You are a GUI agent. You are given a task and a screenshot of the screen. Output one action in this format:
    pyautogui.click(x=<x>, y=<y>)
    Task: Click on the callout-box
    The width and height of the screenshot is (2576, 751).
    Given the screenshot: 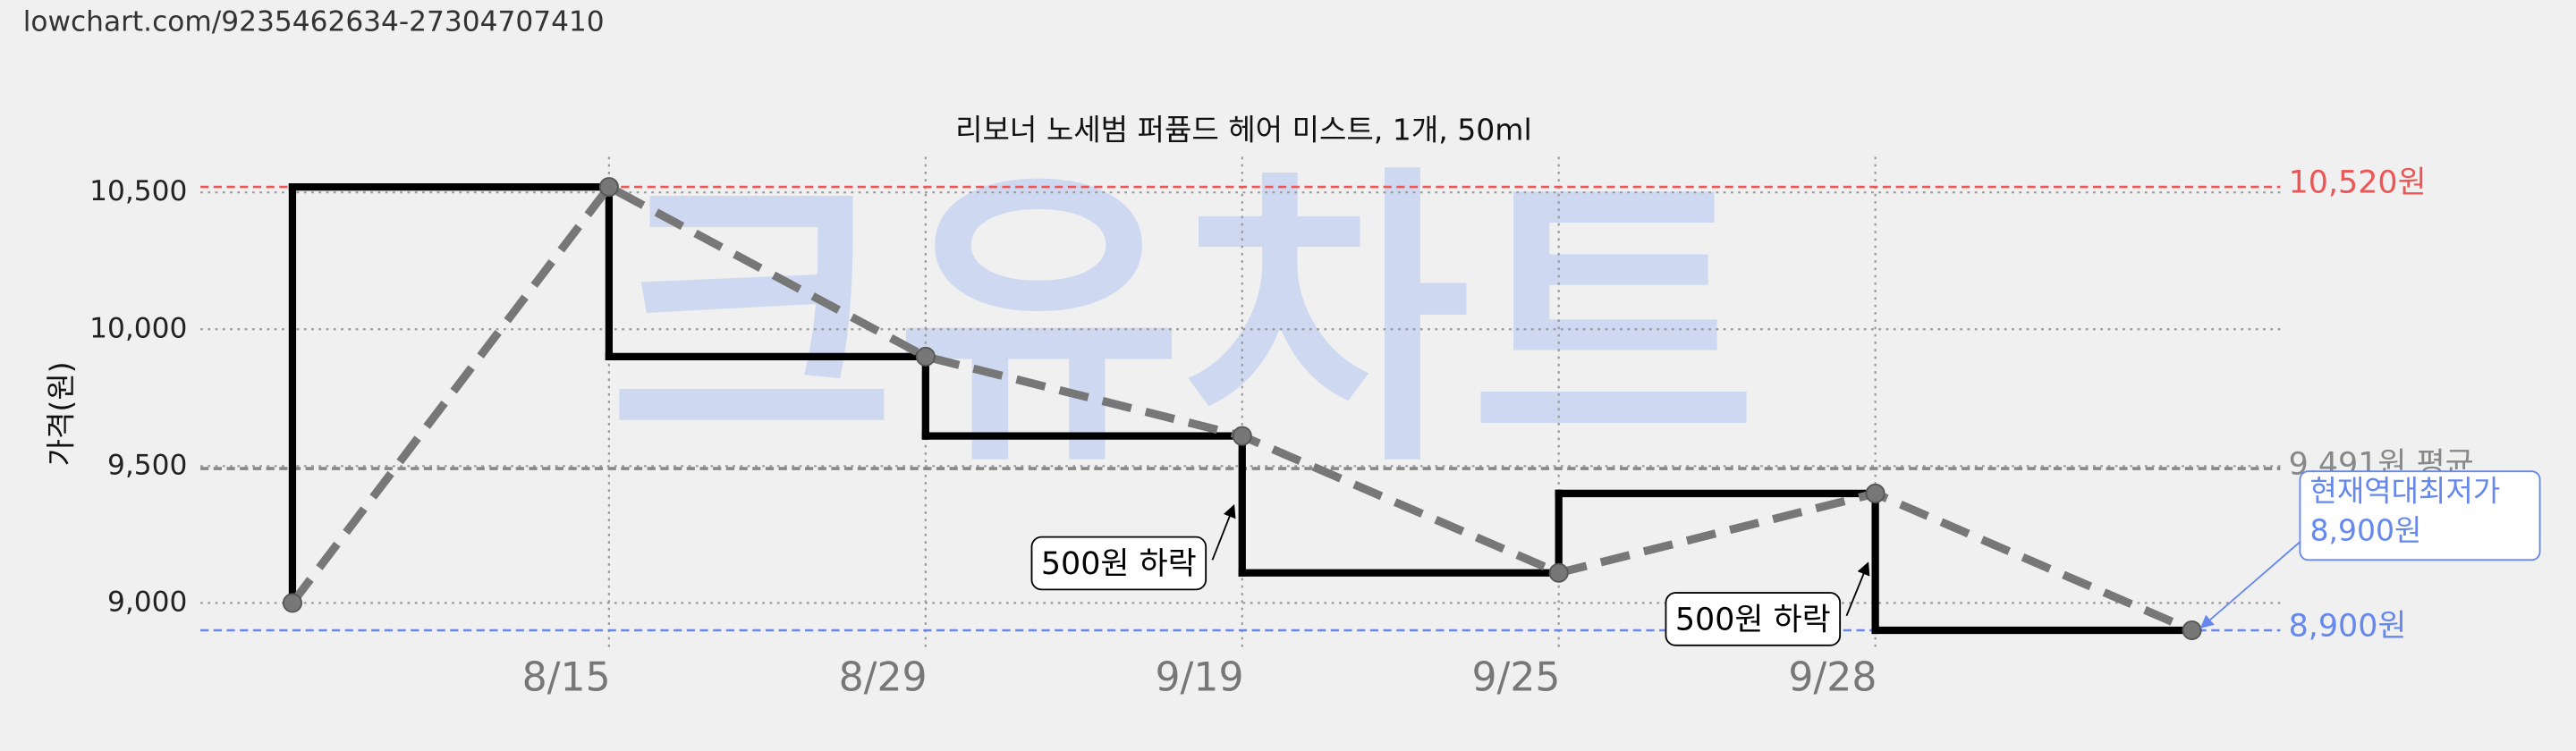 What is the action you would take?
    pyautogui.click(x=2420, y=515)
    